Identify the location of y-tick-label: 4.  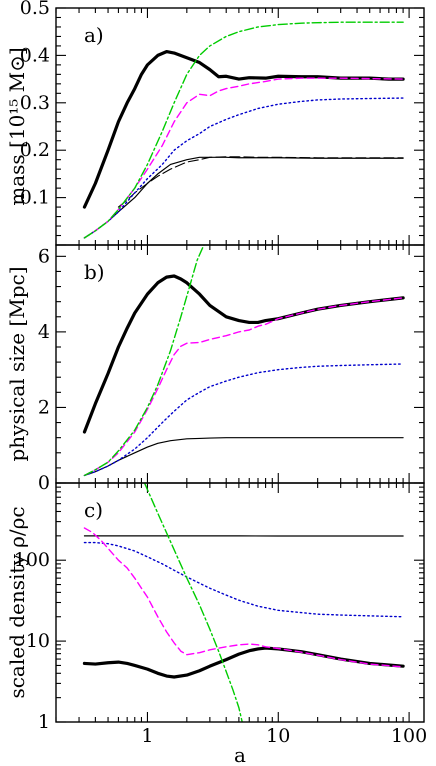
(44, 332).